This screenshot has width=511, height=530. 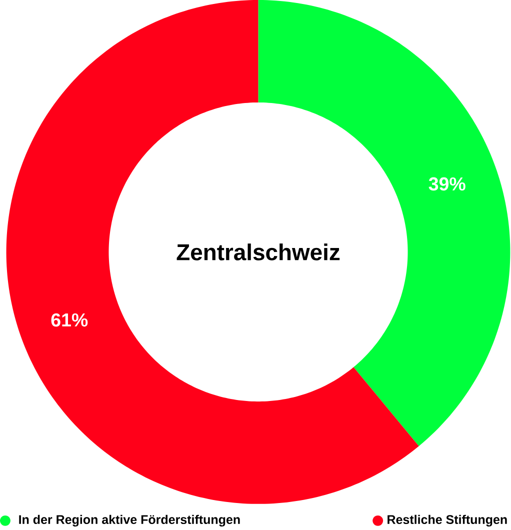 I want to click on legend-label: Restliche Stiftungen, so click(x=447, y=520).